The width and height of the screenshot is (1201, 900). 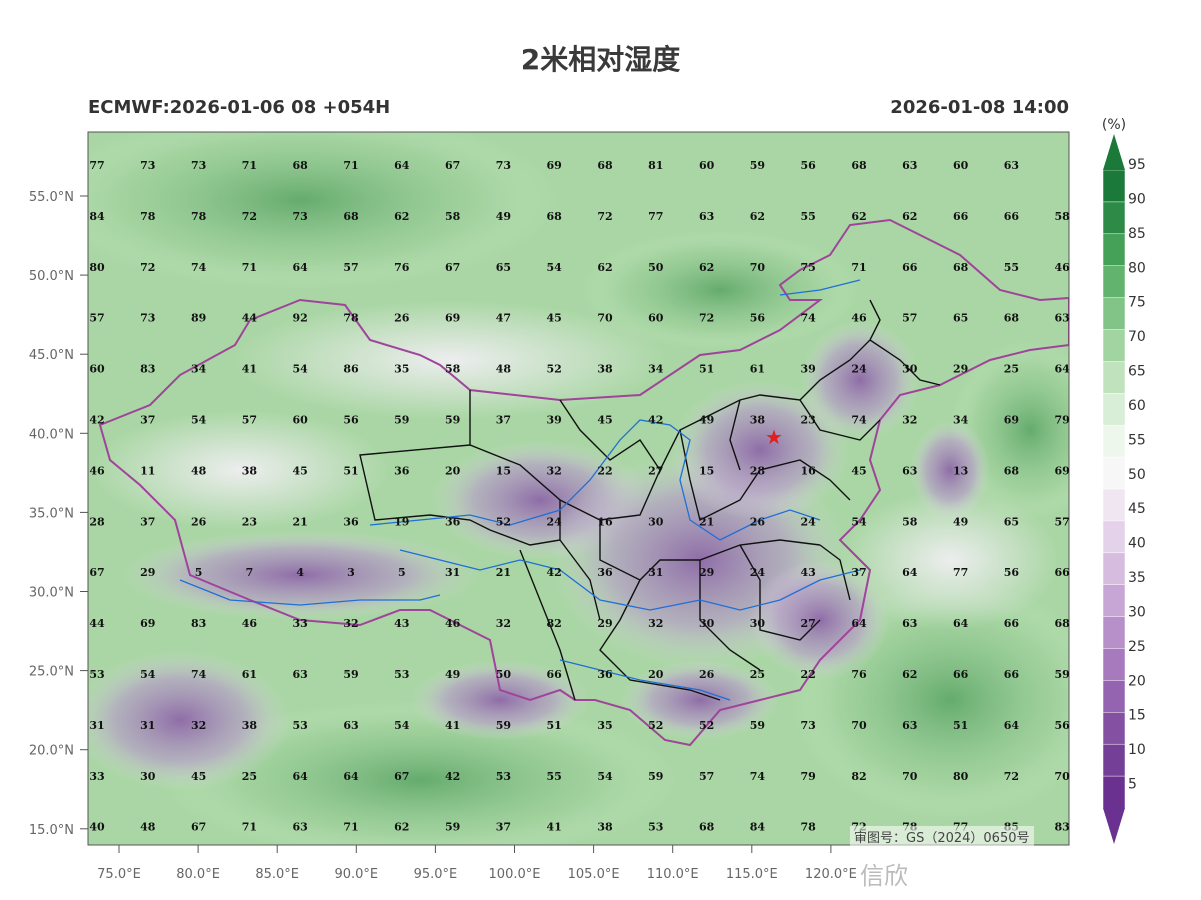 What do you see at coordinates (594, 874) in the screenshot?
I see `lon-tick-label: 105.0°E` at bounding box center [594, 874].